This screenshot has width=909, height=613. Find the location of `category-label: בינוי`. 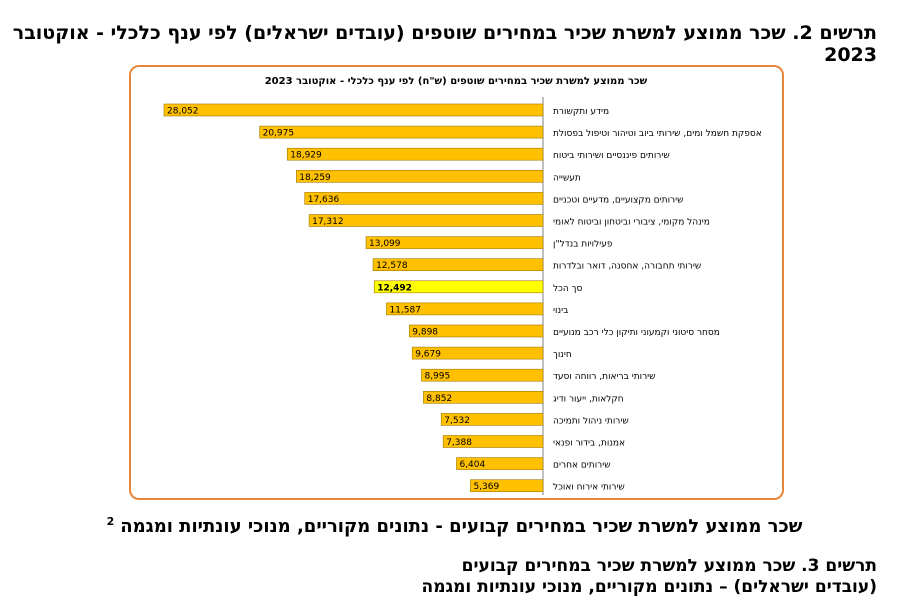

category-label: בינוי is located at coordinates (560, 311).